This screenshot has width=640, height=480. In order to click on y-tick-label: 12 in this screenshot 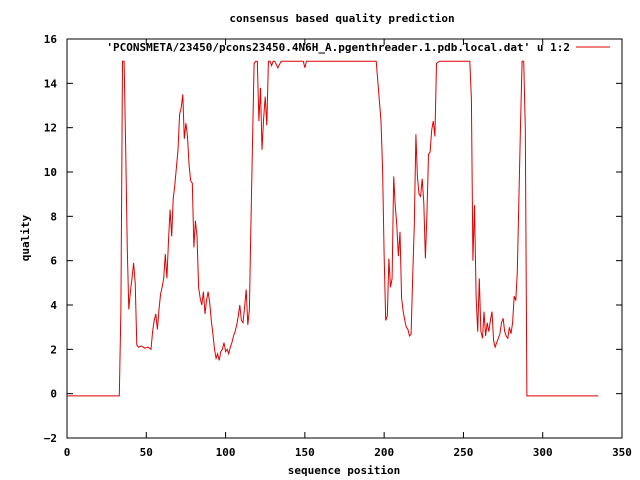, I will do `click(50, 128)`.